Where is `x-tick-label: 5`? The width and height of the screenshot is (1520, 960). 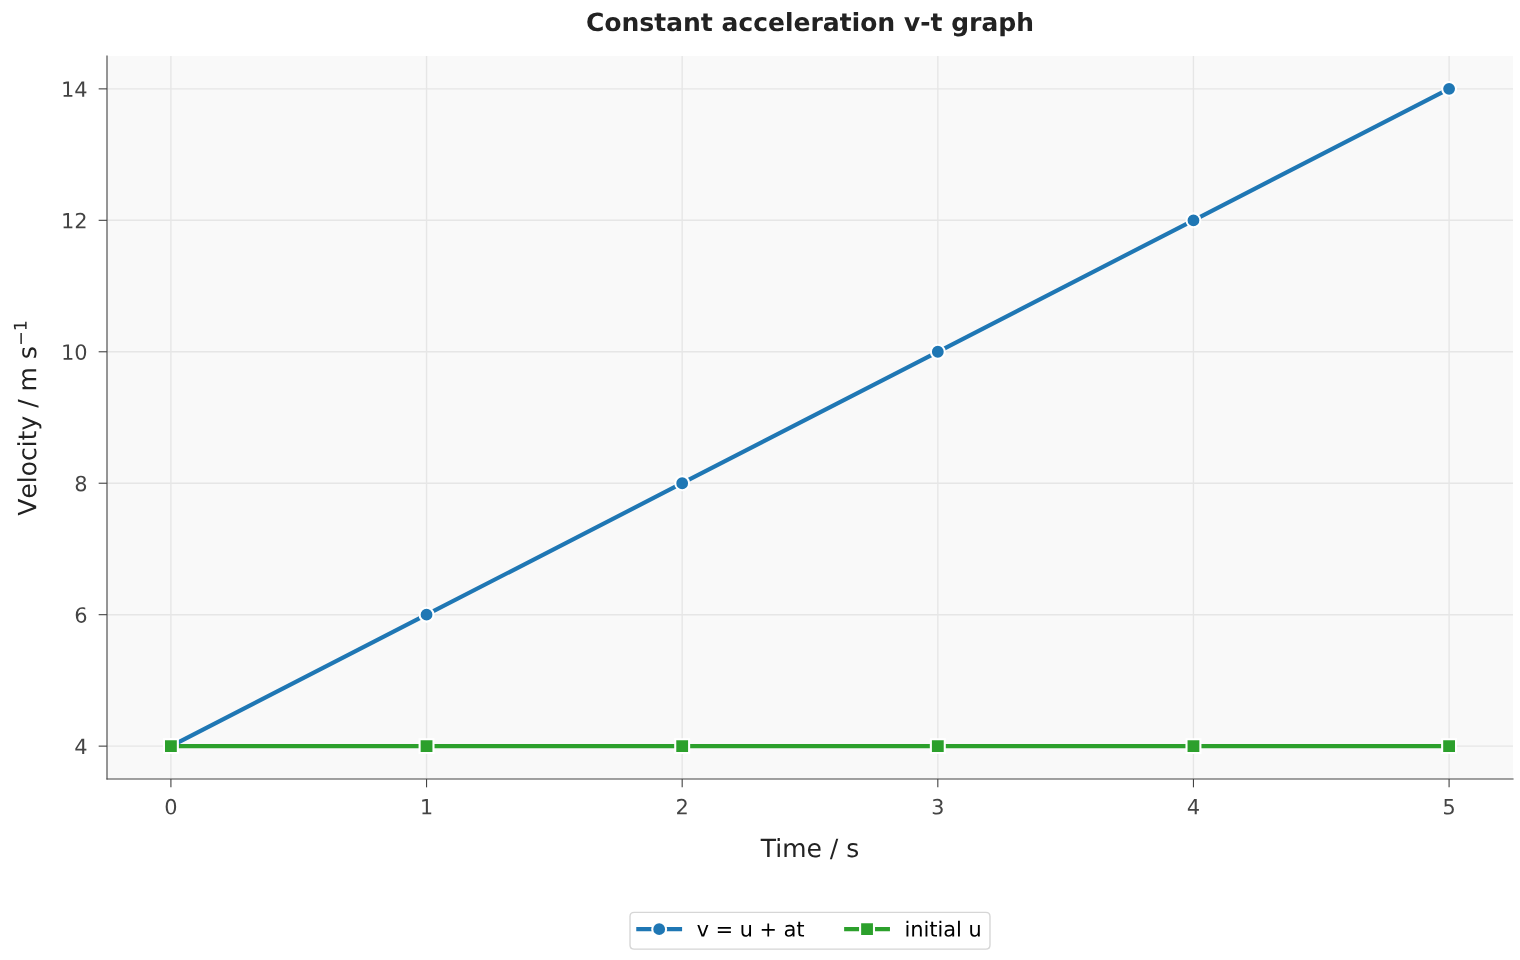 x-tick-label: 5 is located at coordinates (1449, 807).